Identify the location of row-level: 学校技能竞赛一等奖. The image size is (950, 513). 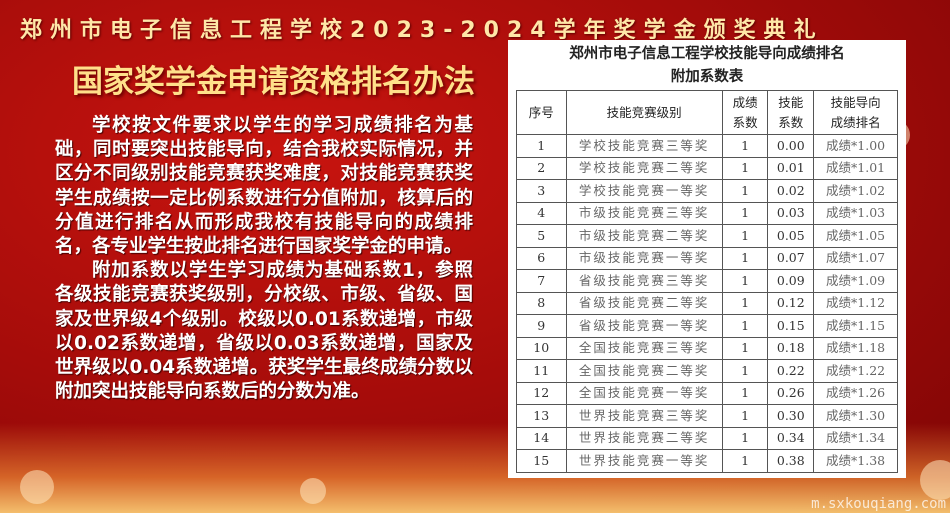
(644, 191).